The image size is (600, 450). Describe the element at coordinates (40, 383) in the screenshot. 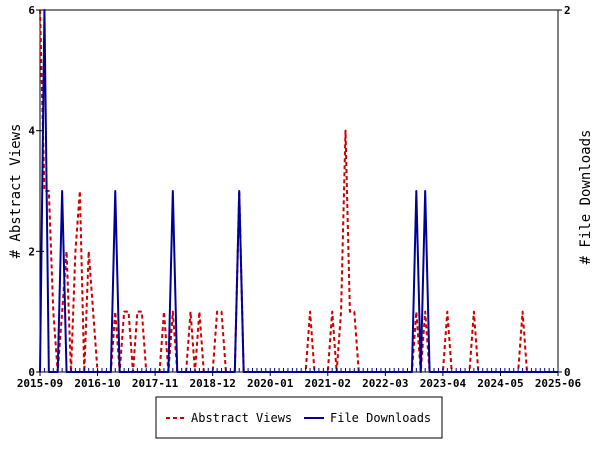

I see `x-tick-label: 2015-09` at that location.